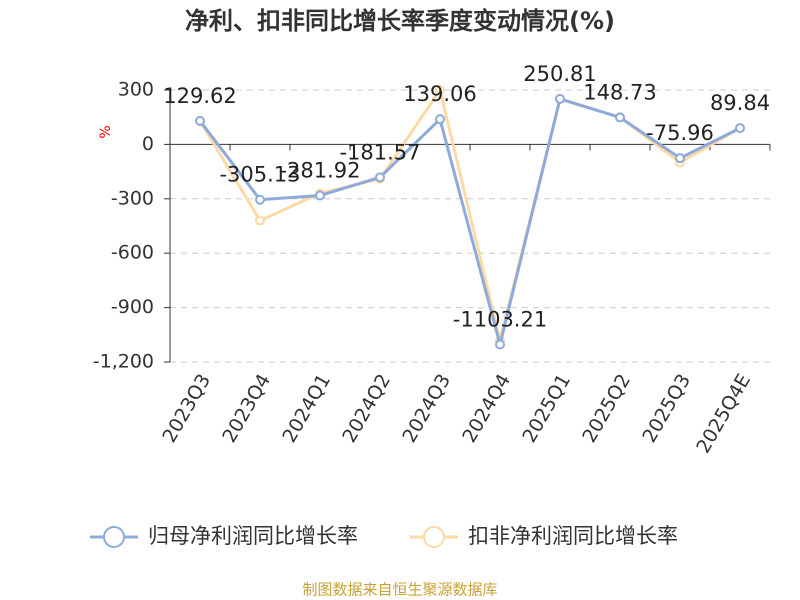 The width and height of the screenshot is (800, 600). I want to click on data-label: -1103.21, so click(500, 319).